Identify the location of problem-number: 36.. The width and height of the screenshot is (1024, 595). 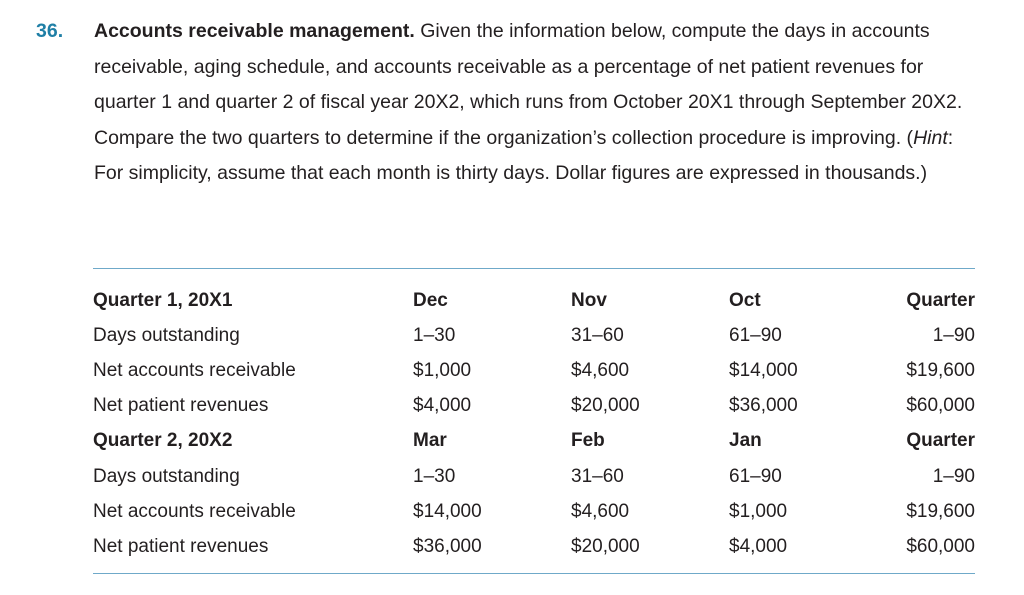
(50, 31).